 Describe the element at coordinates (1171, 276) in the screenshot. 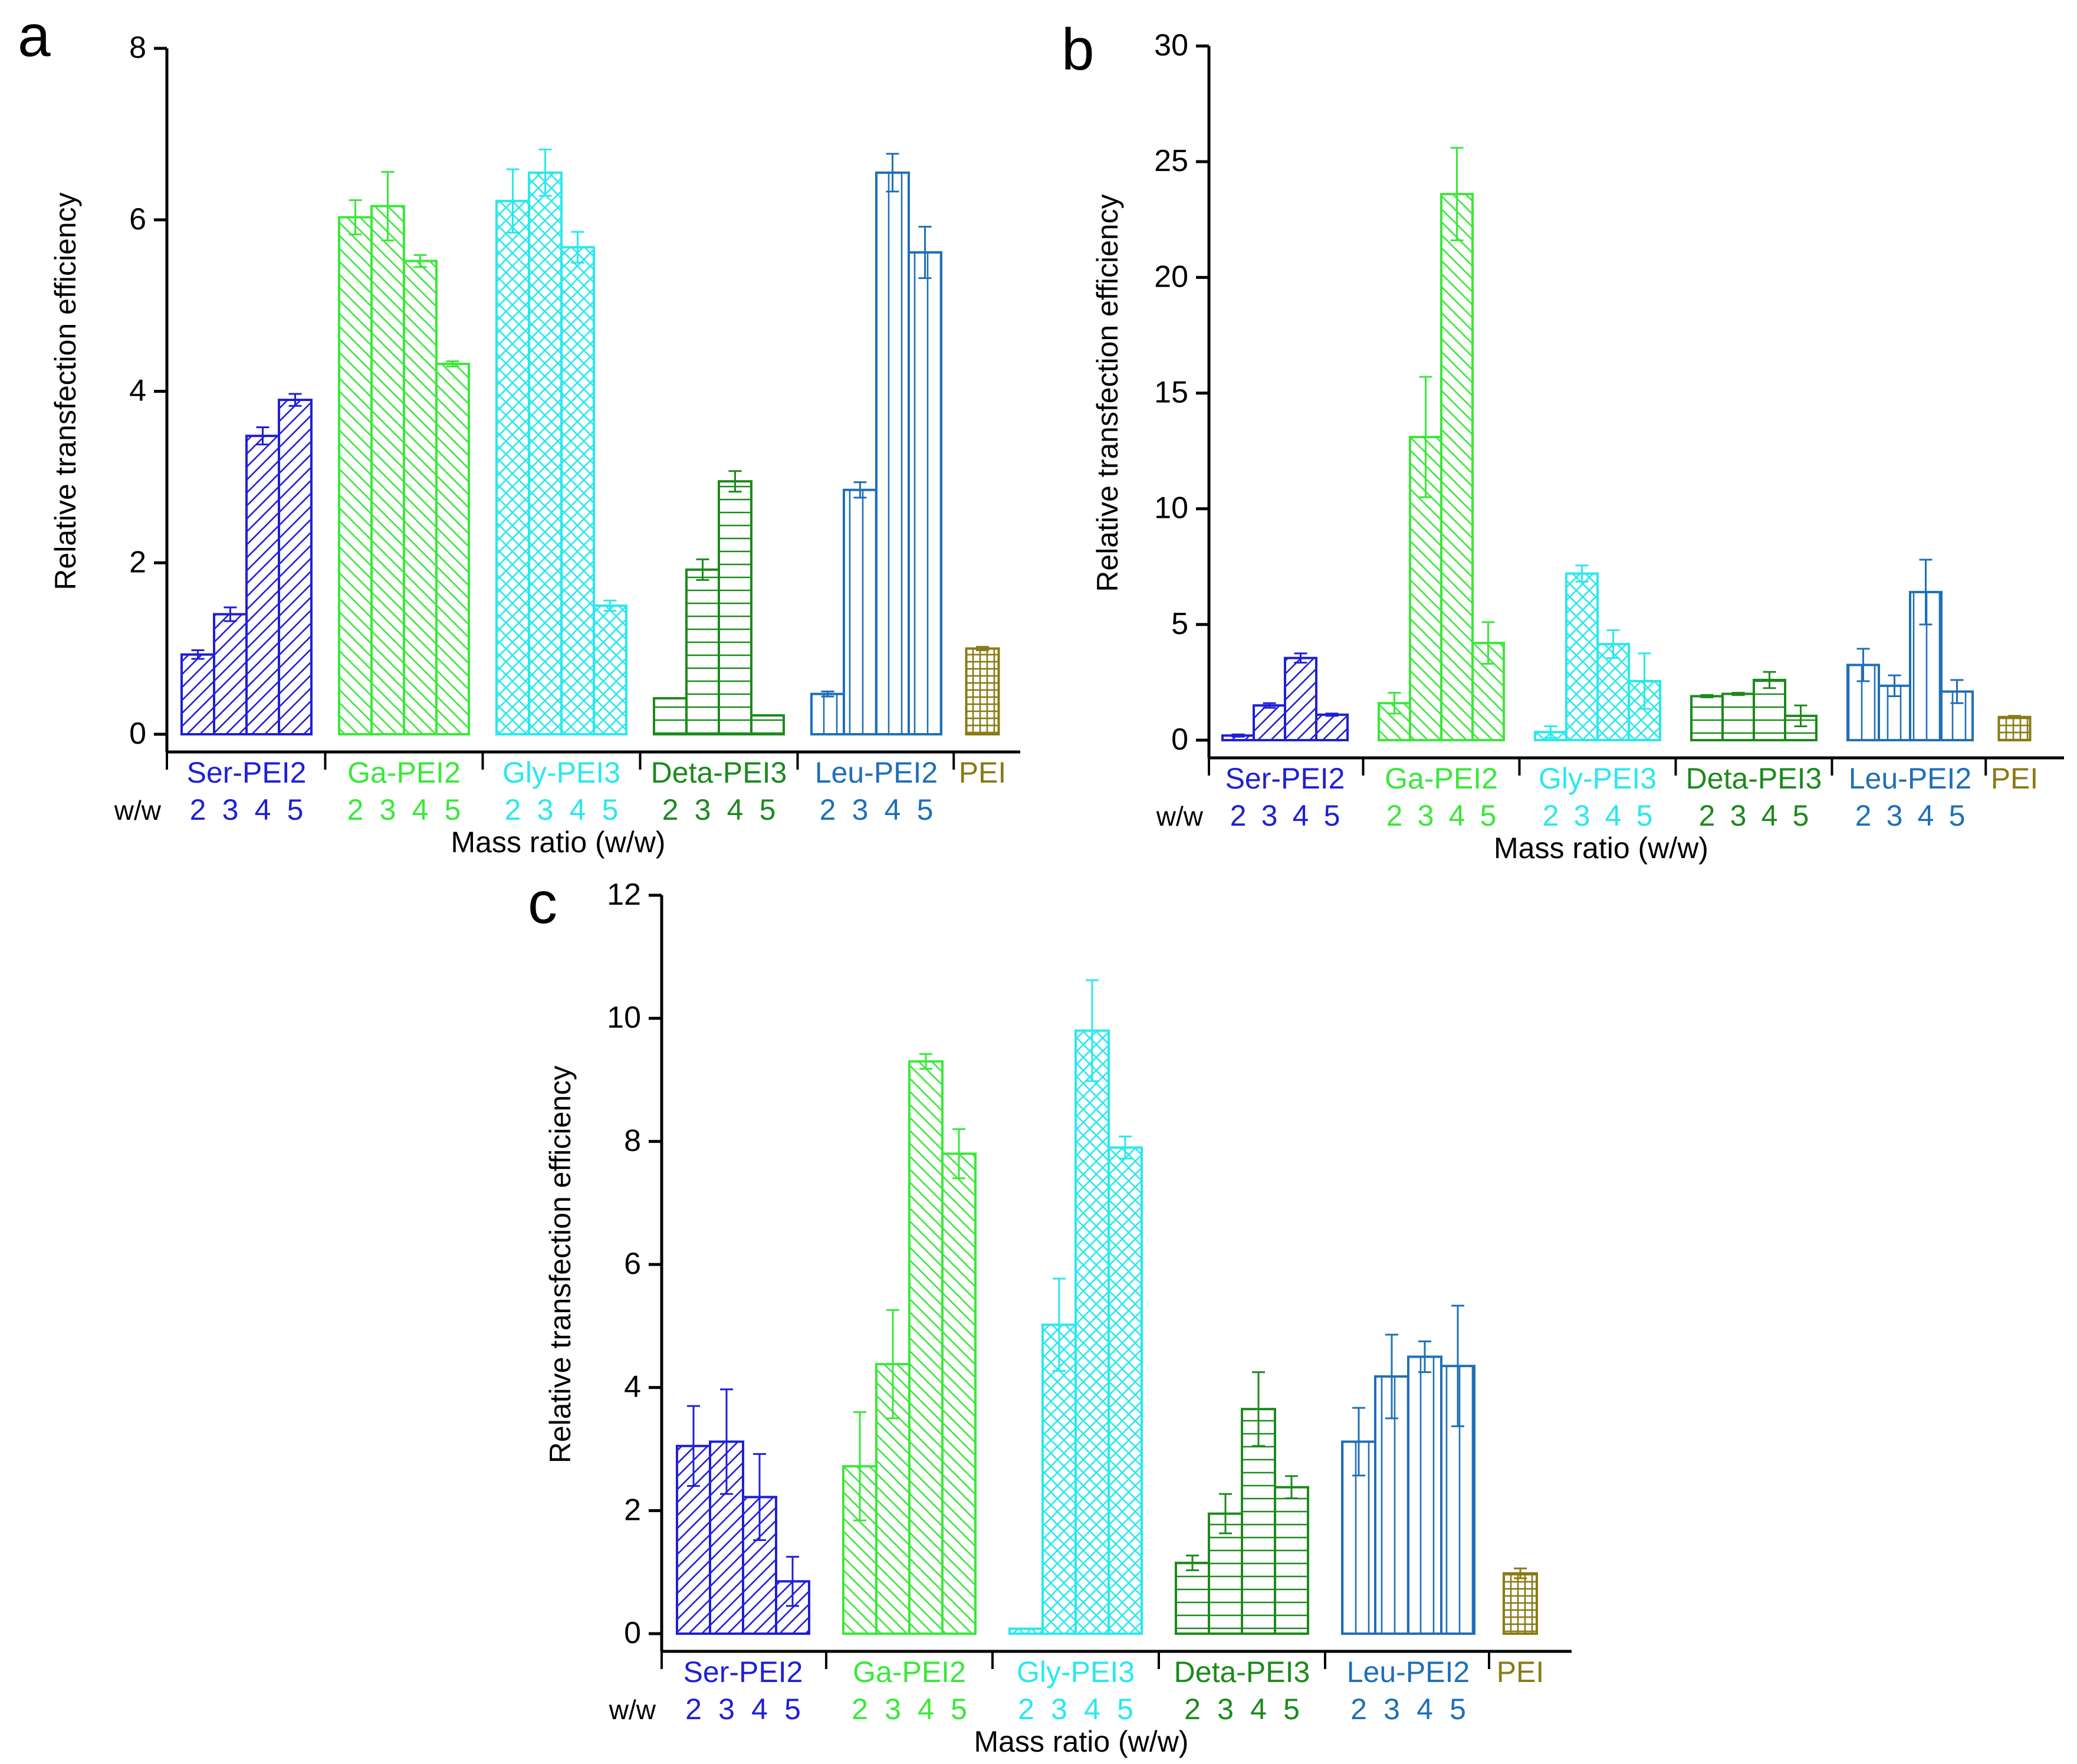

I see `y-tick-label: 20` at that location.